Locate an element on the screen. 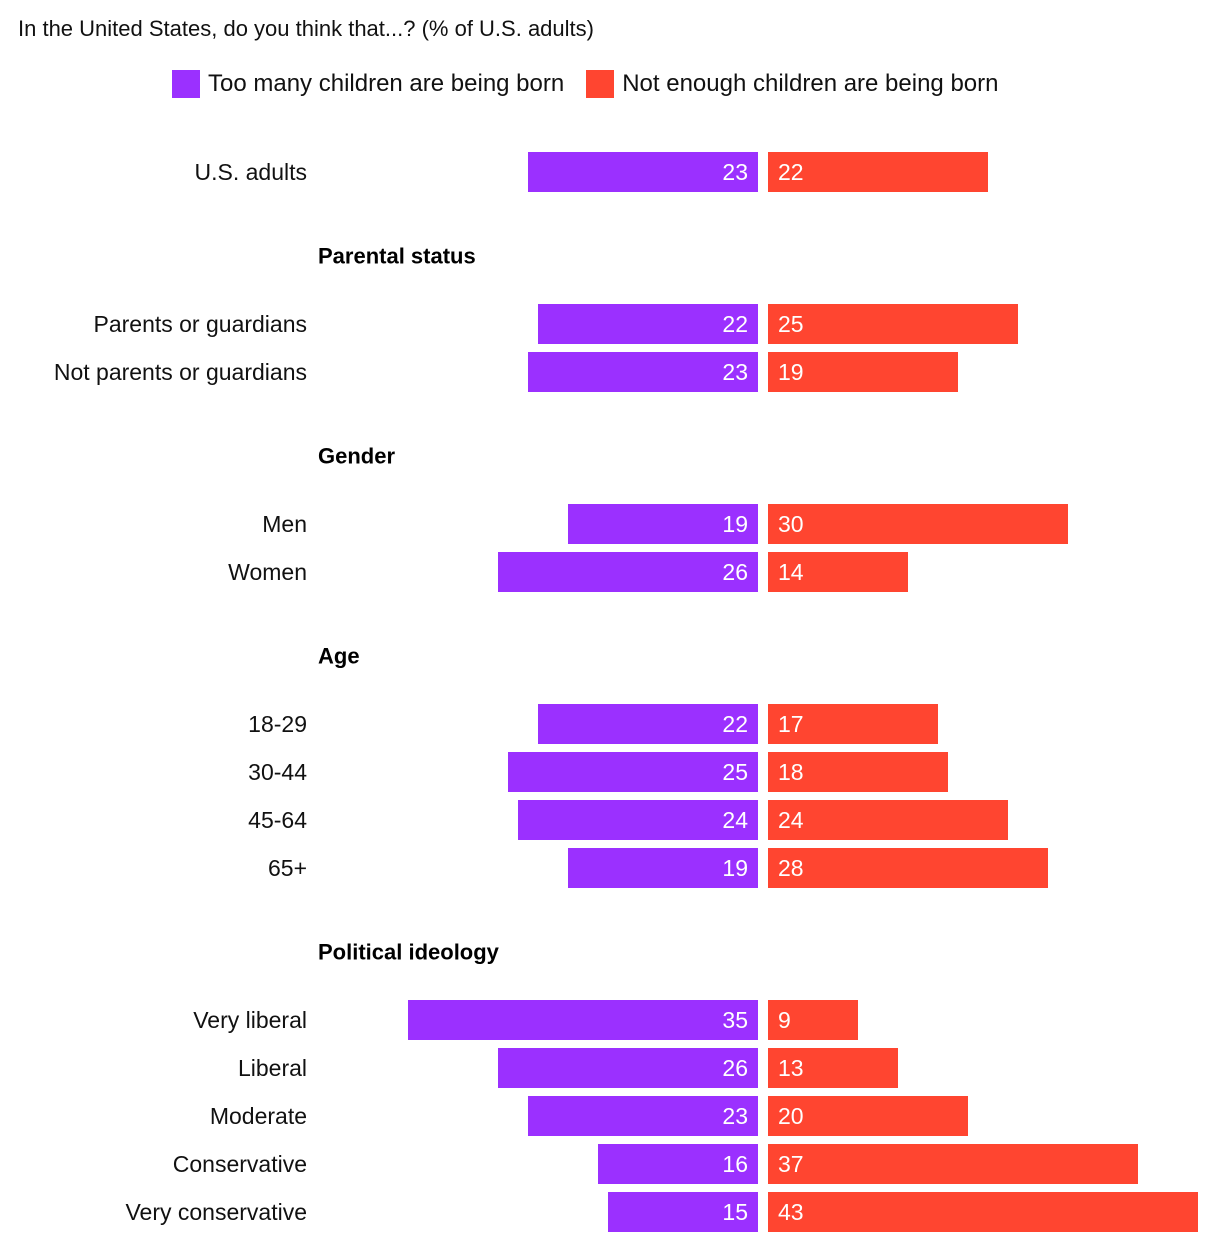 This screenshot has width=1209, height=1253. value-not-enough-liberal: 13 is located at coordinates (791, 1068).